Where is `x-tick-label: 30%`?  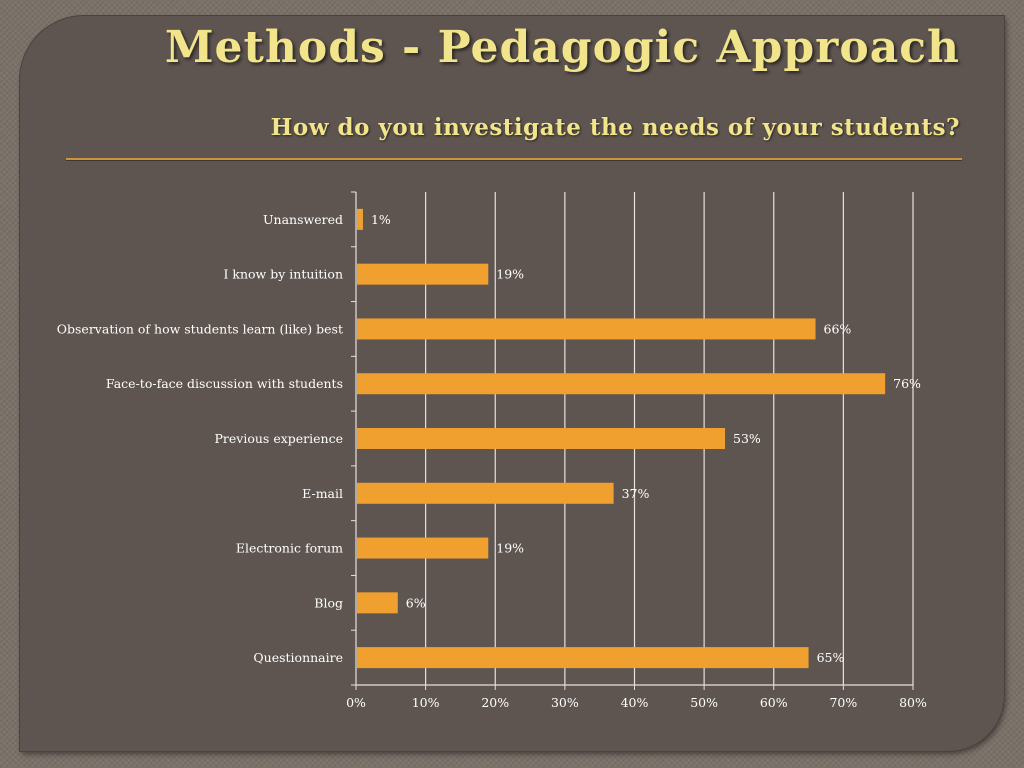
x-tick-label: 30% is located at coordinates (565, 702).